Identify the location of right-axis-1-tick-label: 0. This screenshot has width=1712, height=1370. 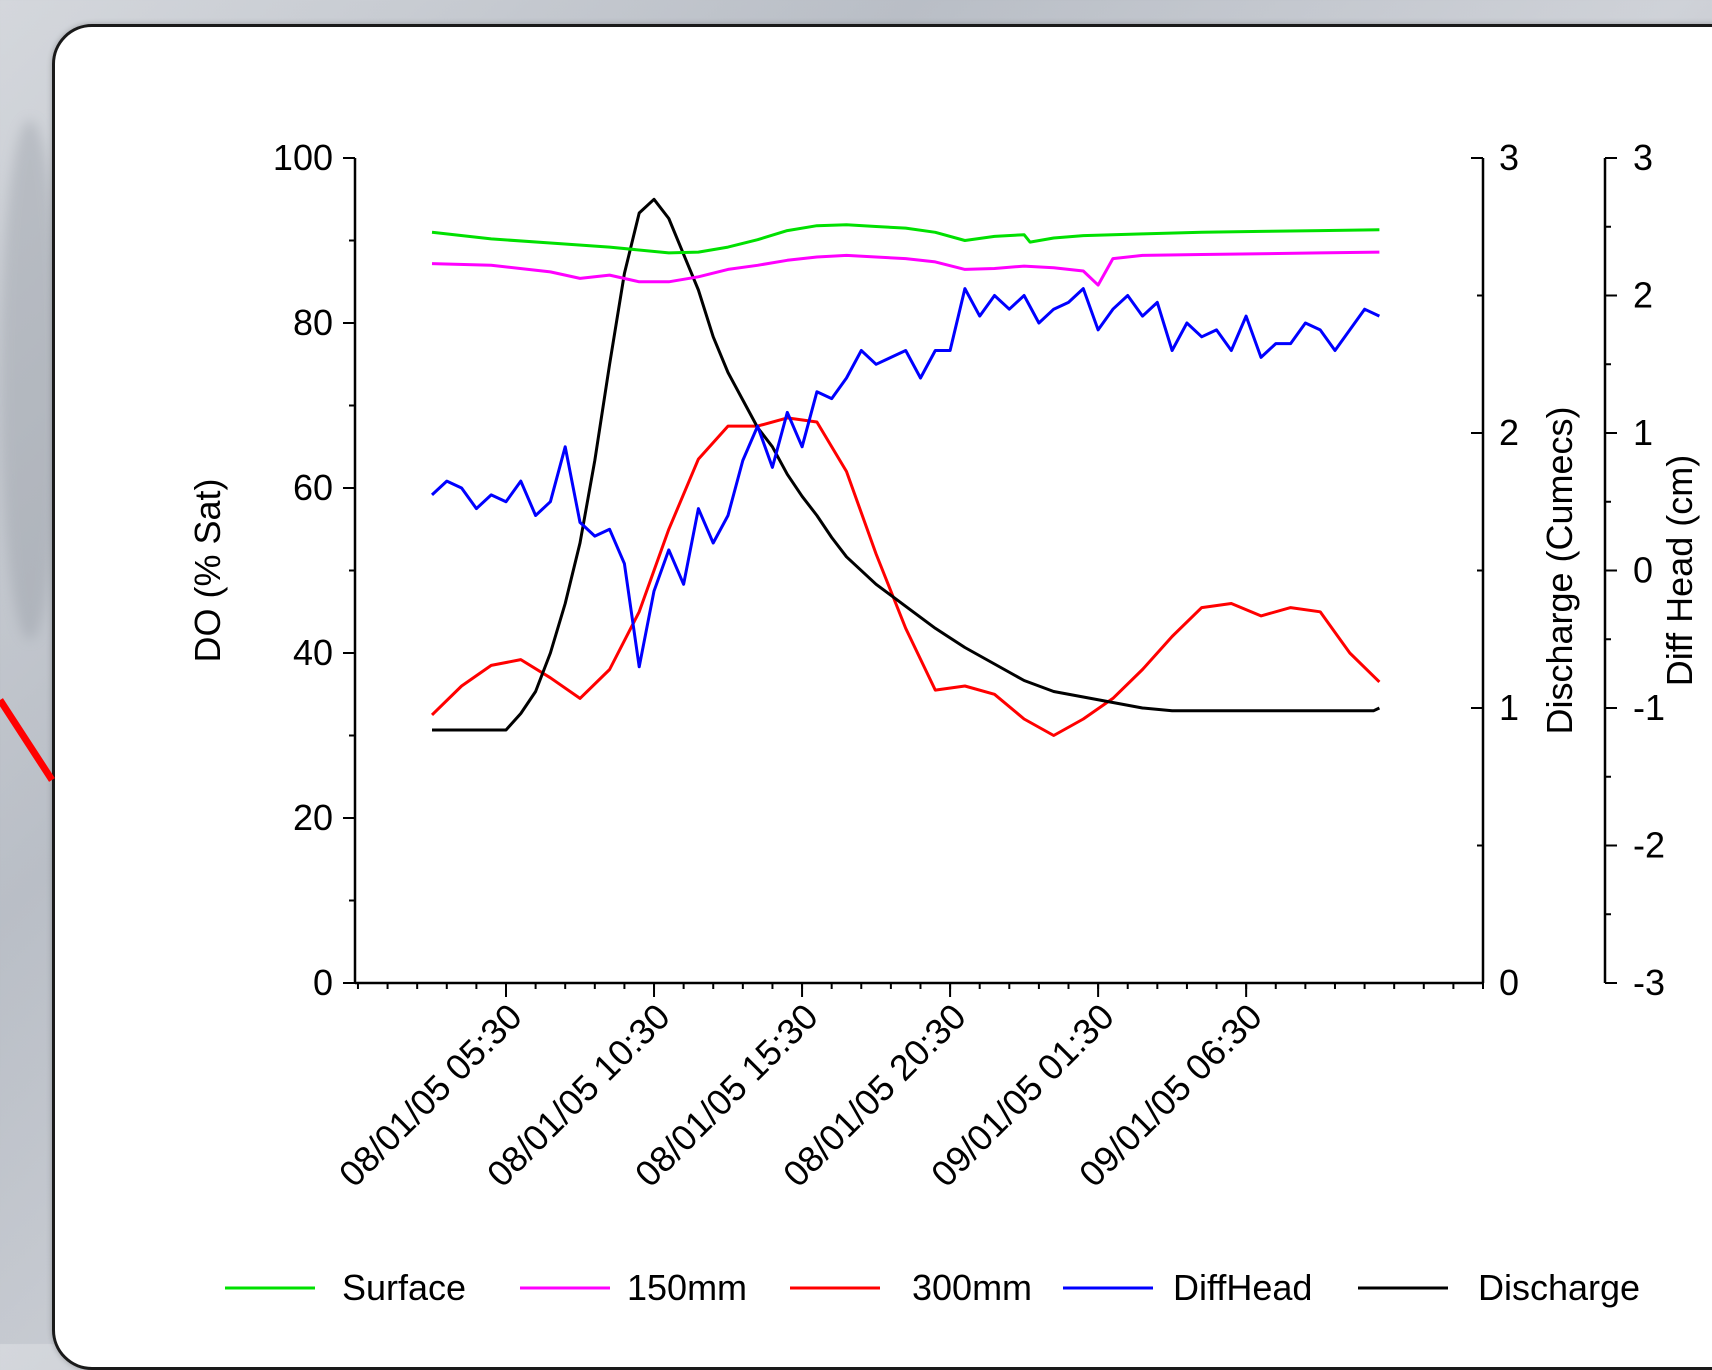
(1509, 982).